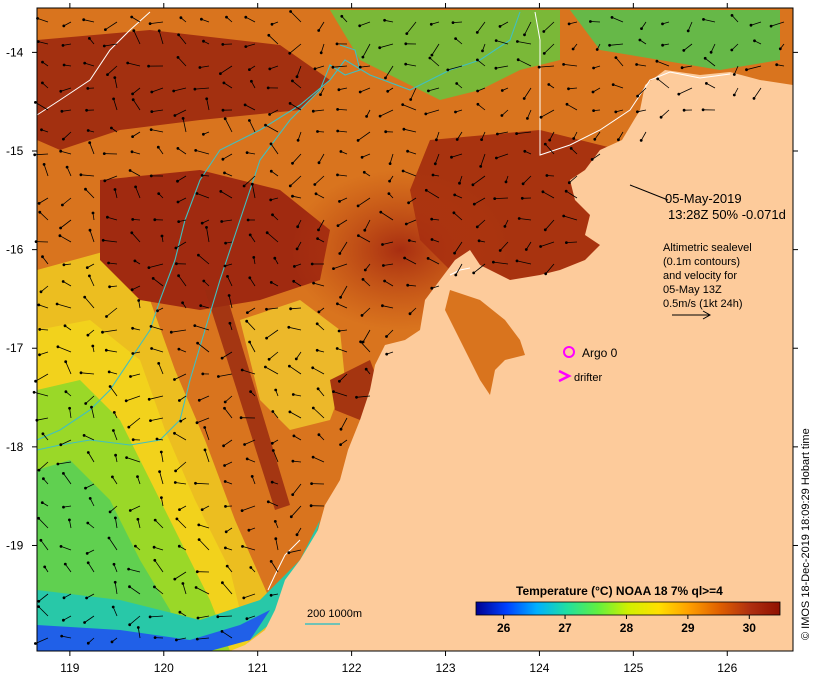  I want to click on colorbar-ticks: 26 27 28 29 30, so click(626, 625).